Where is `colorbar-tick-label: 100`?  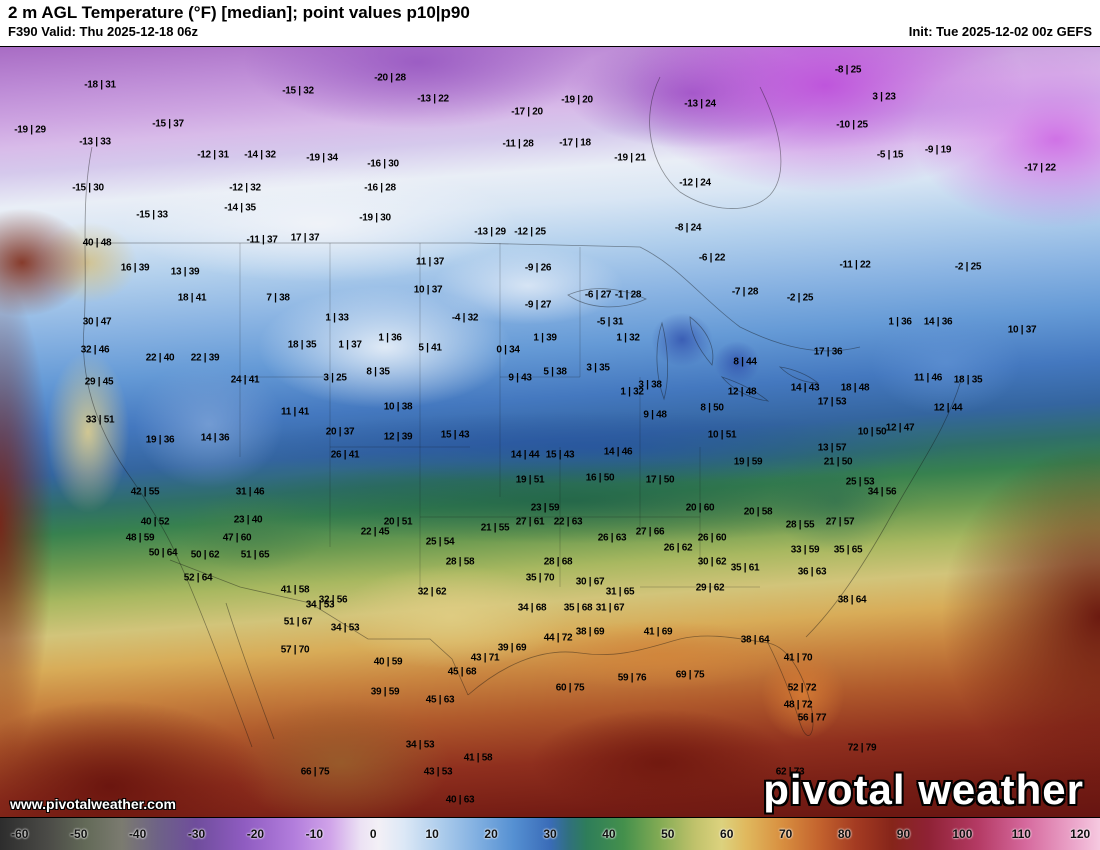
colorbar-tick-label: 100 is located at coordinates (962, 834).